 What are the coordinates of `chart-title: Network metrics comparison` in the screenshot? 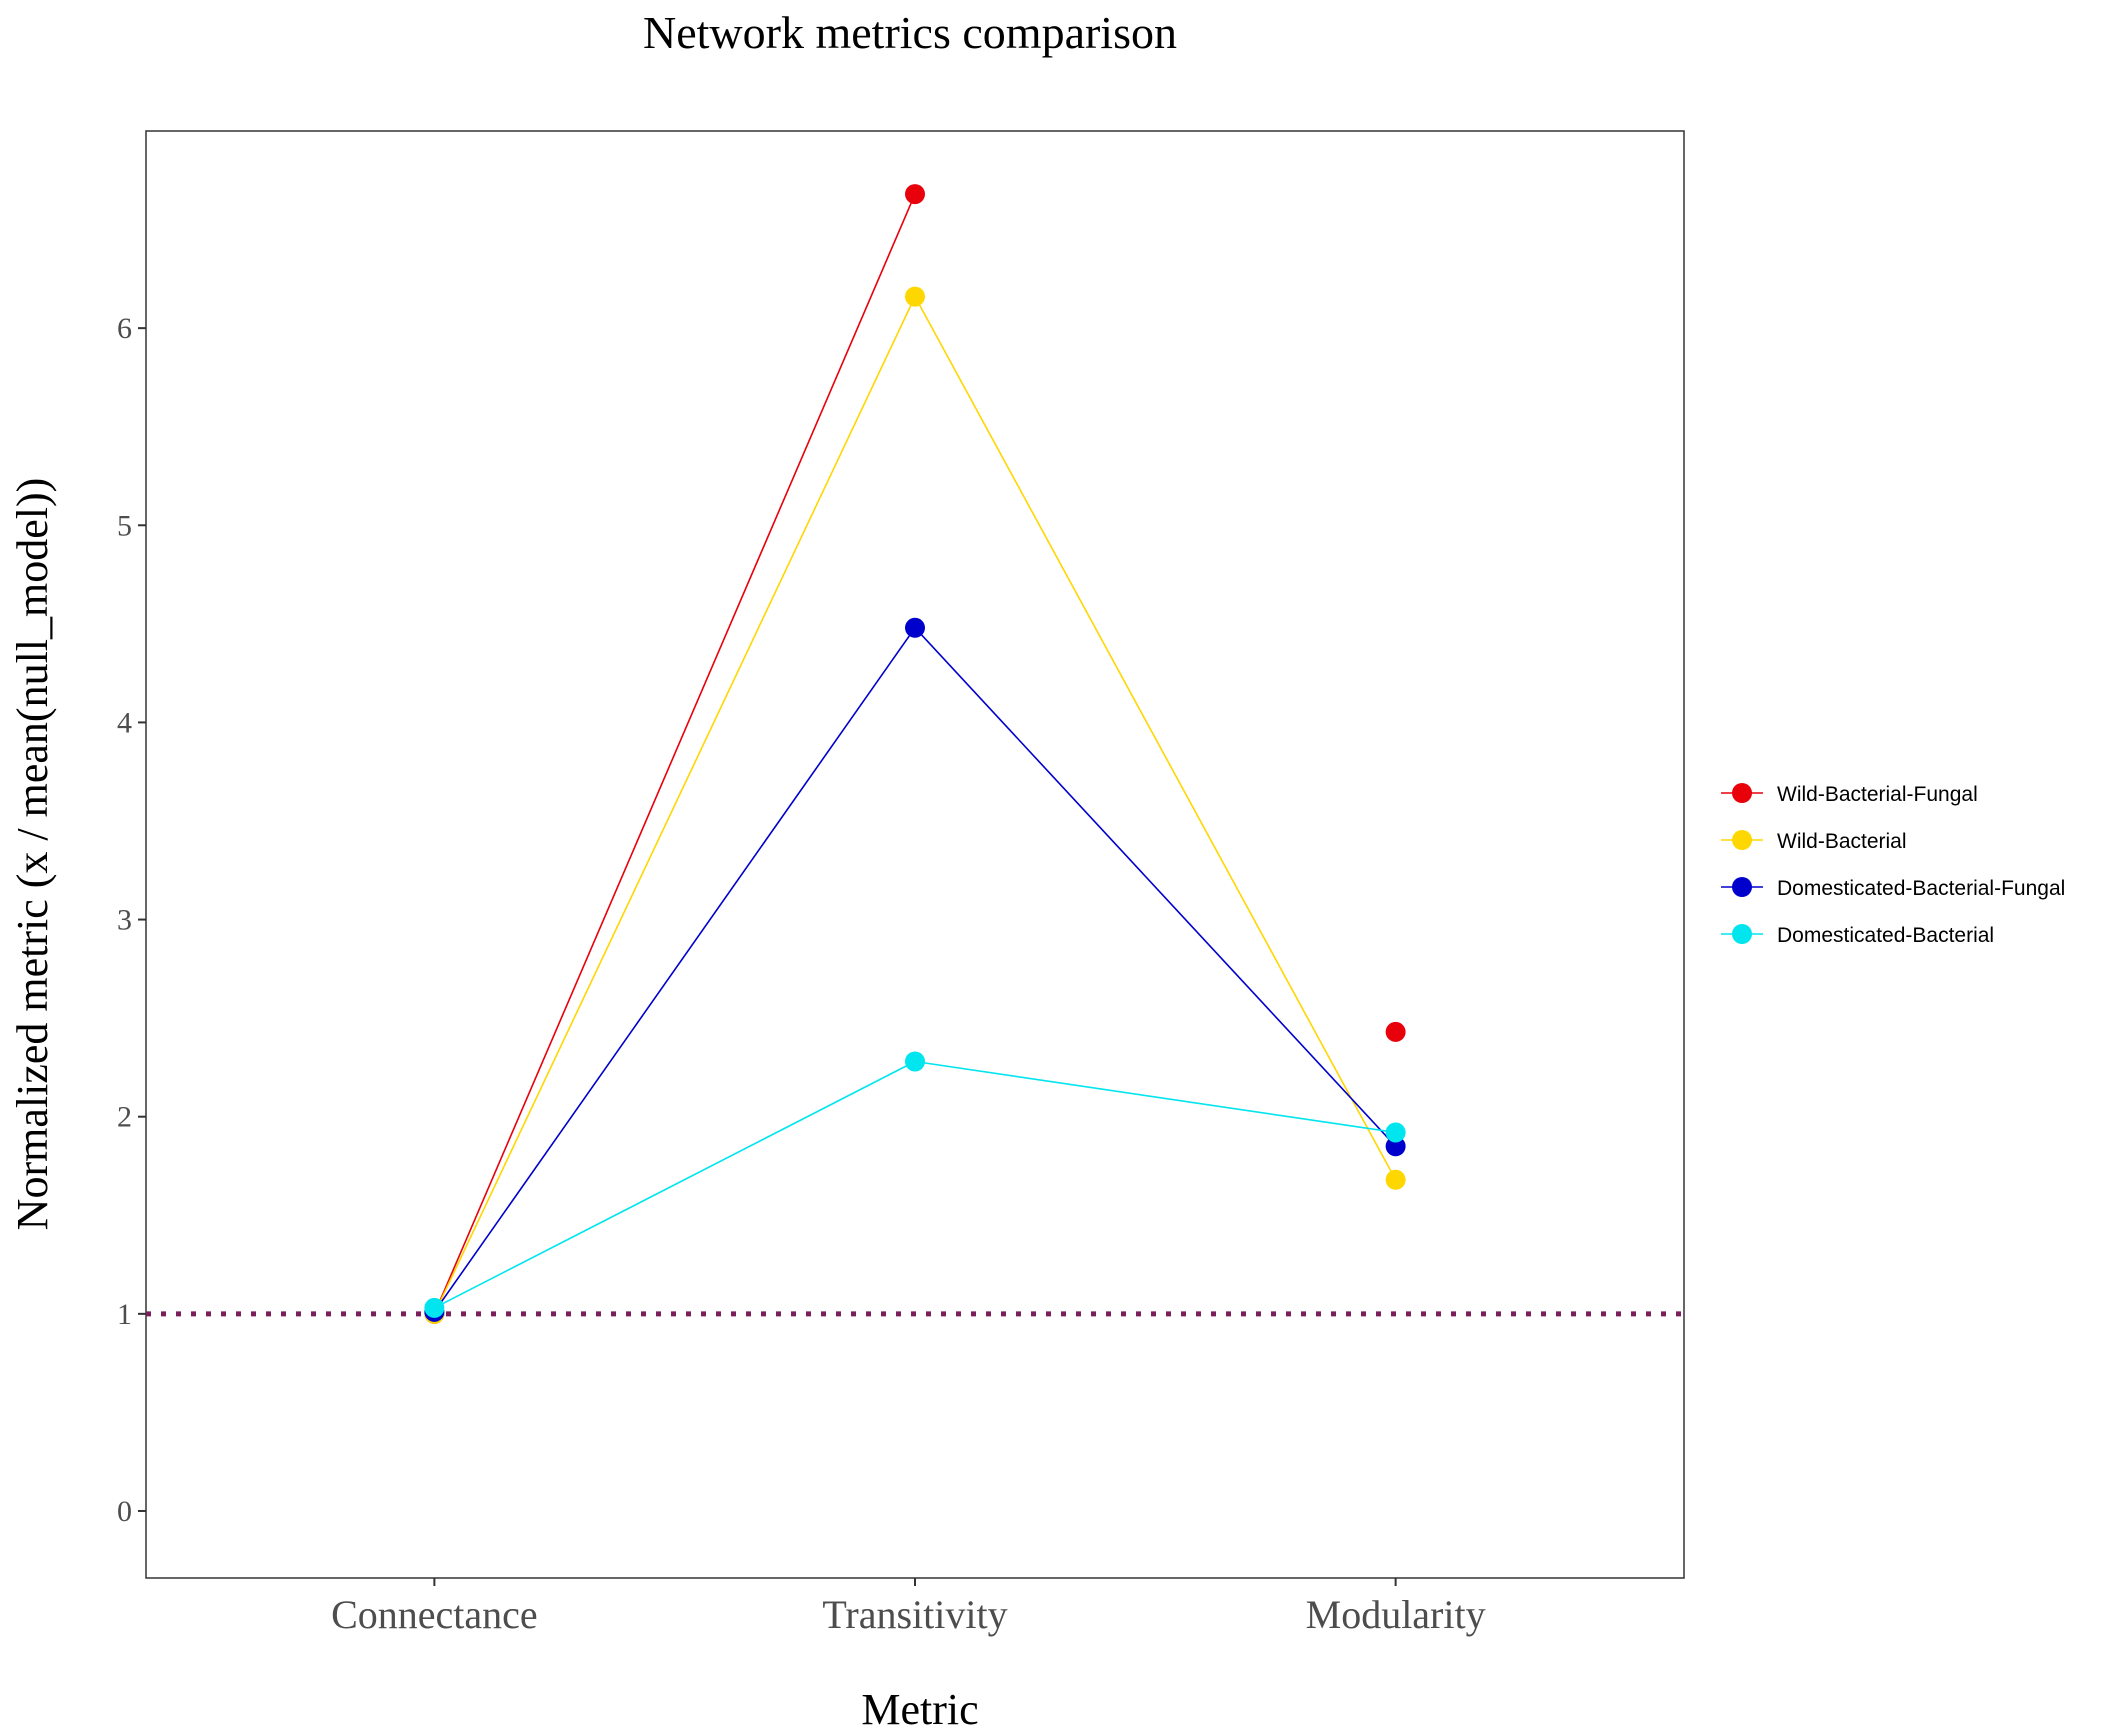 It's located at (910, 32).